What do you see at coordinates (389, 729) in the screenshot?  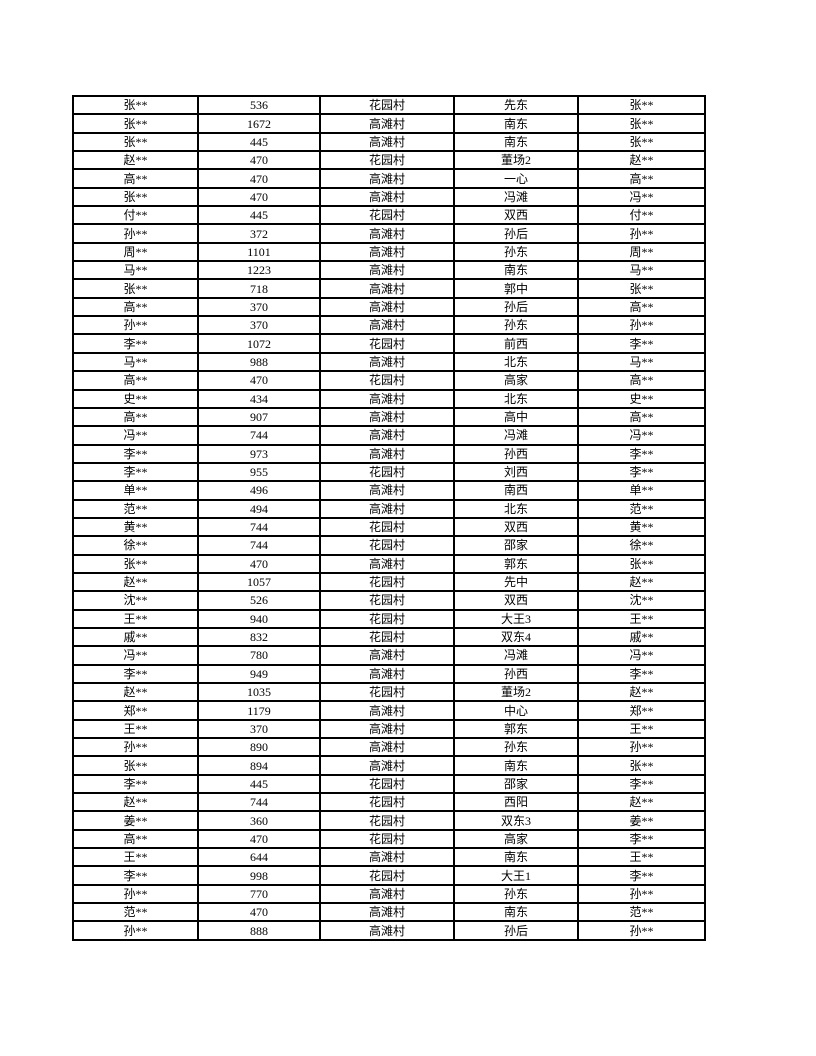 I see `table-row: 王** 370 高滩村 郭东 王**` at bounding box center [389, 729].